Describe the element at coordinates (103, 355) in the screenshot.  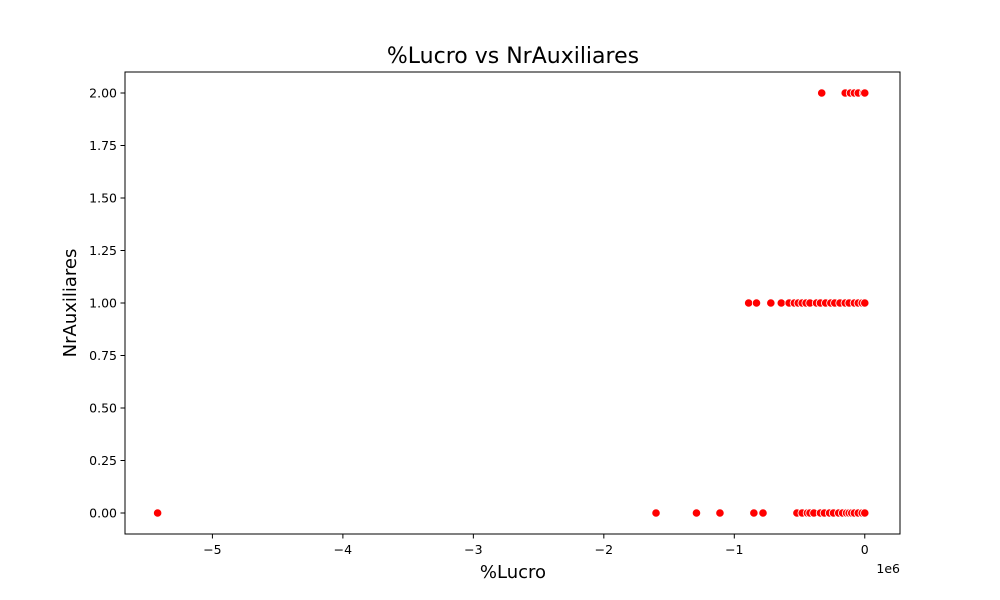
I see `y-tick-label: 0.75` at that location.